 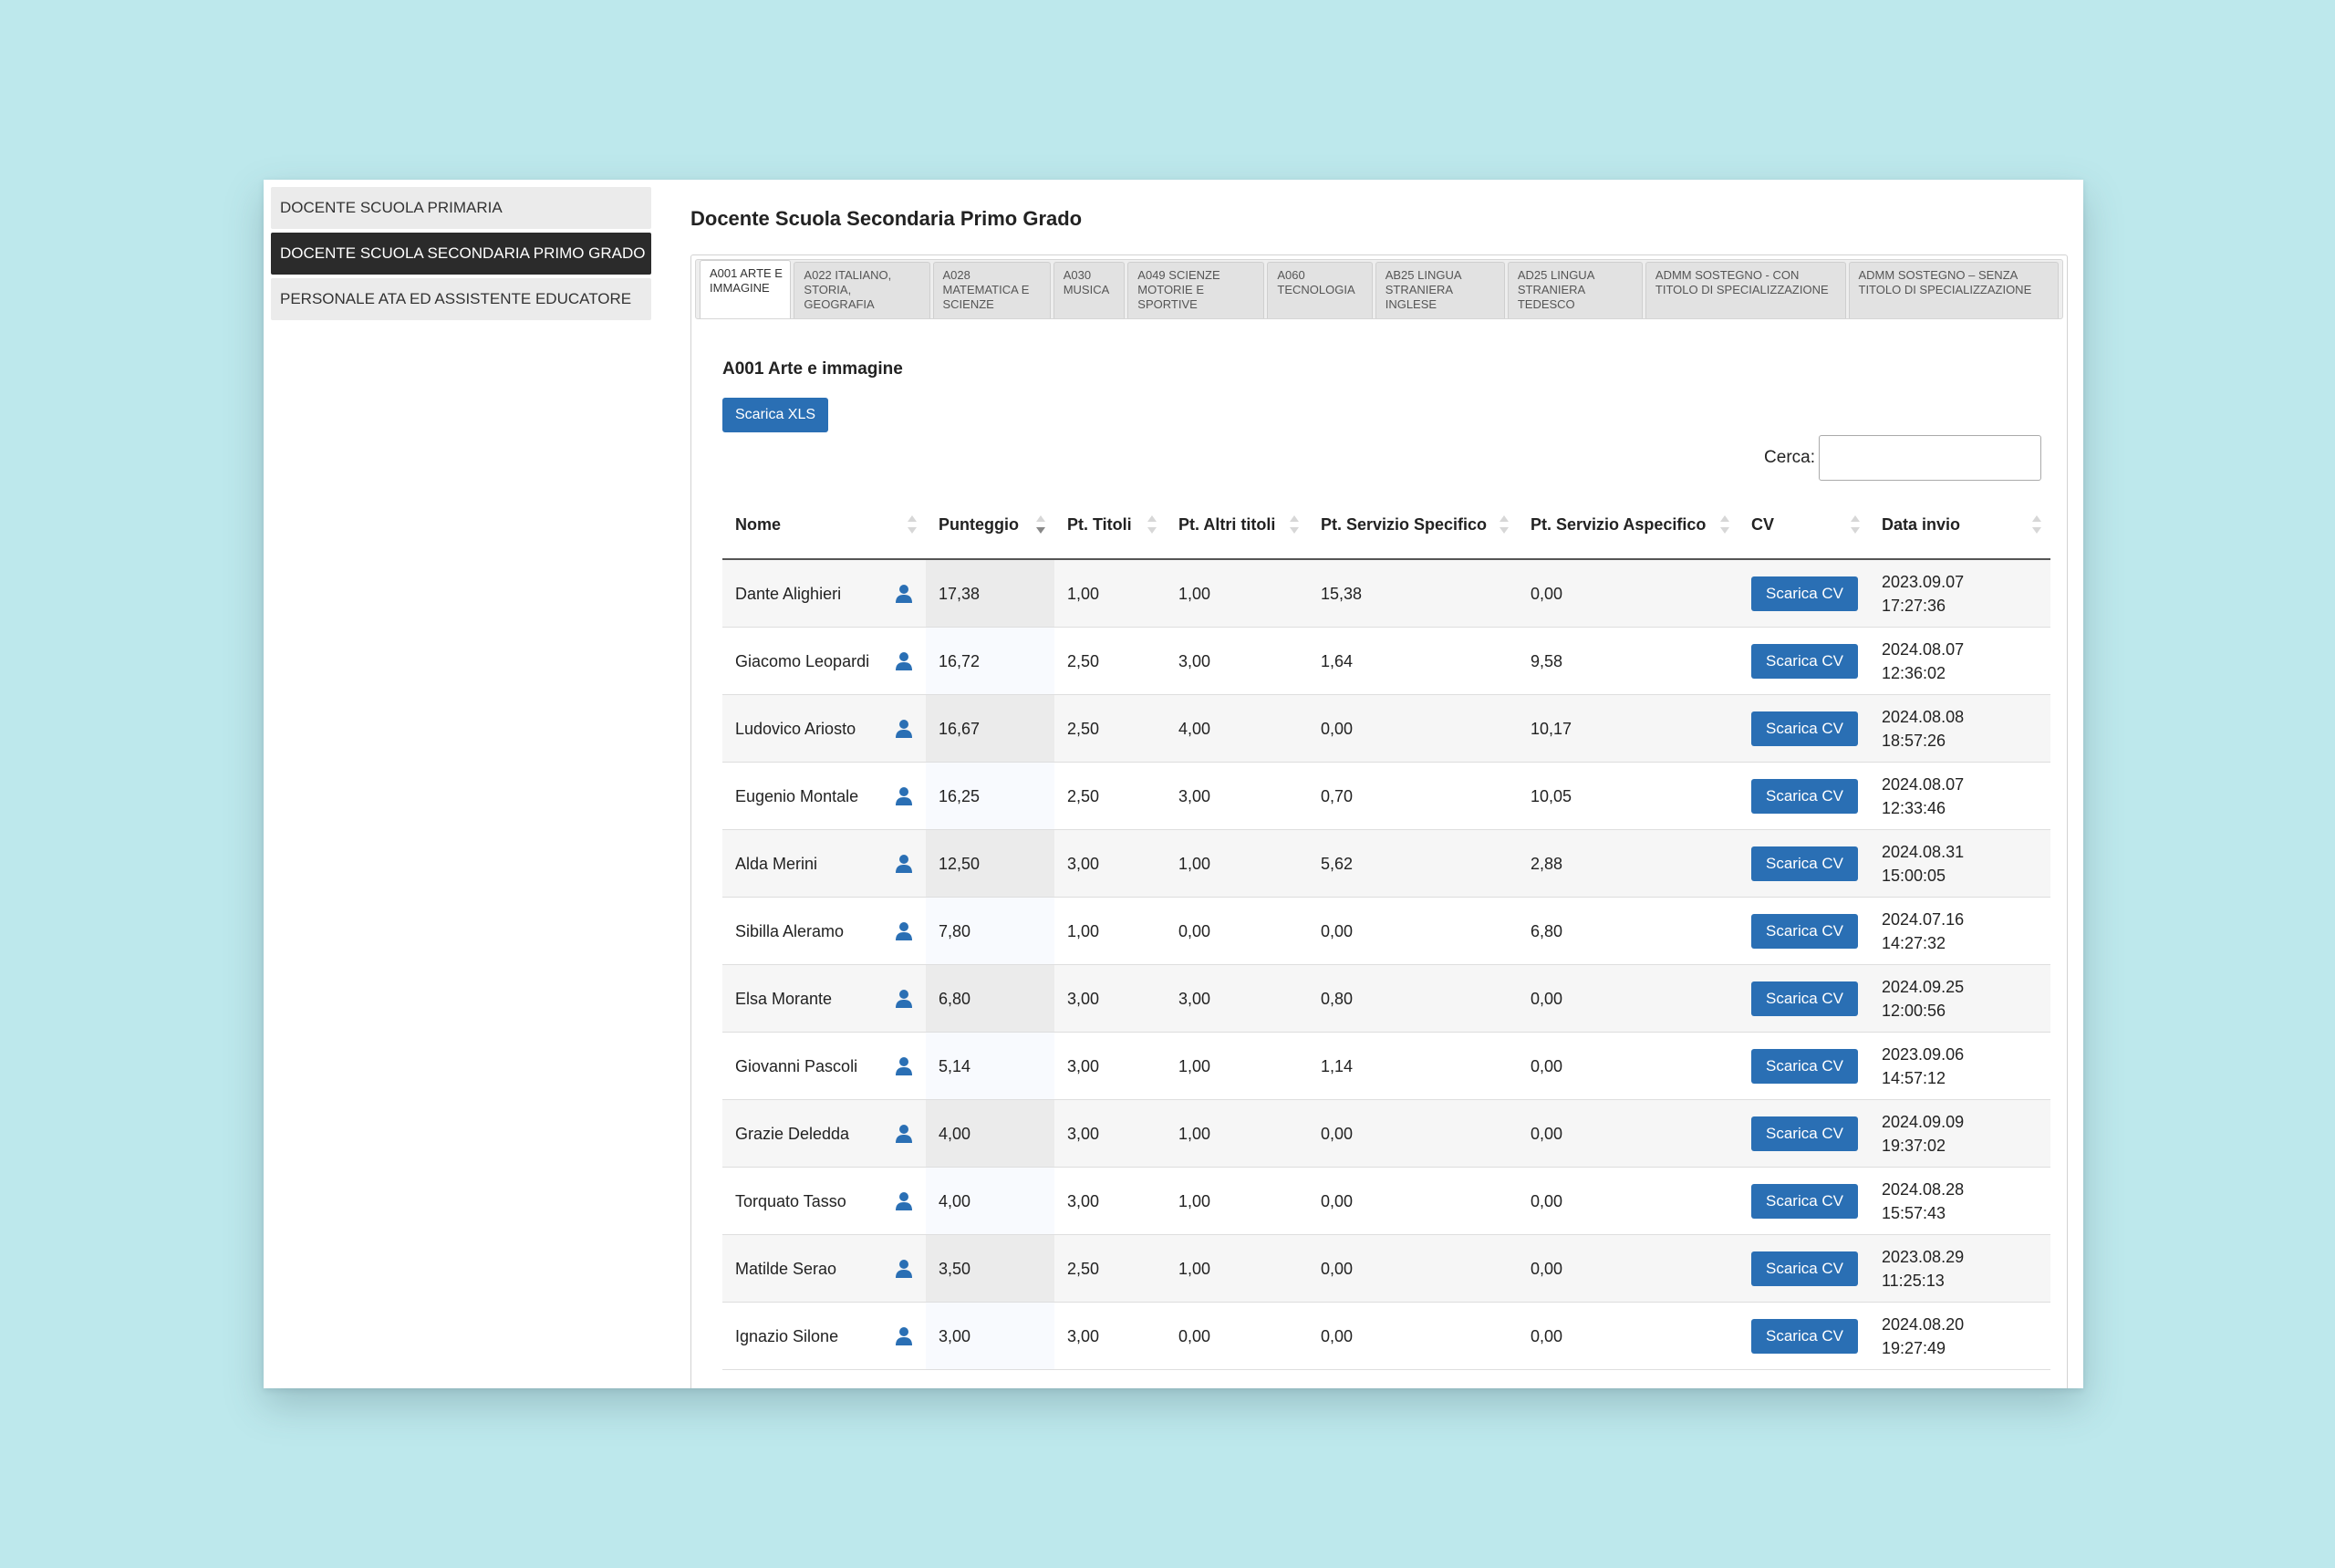 What do you see at coordinates (1855, 524) in the screenshot?
I see `sort-icon` at bounding box center [1855, 524].